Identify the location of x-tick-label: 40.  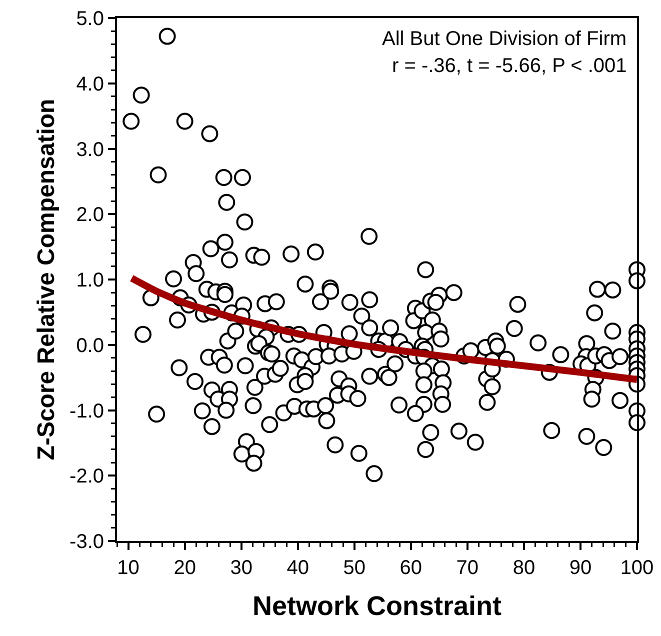
(297, 568).